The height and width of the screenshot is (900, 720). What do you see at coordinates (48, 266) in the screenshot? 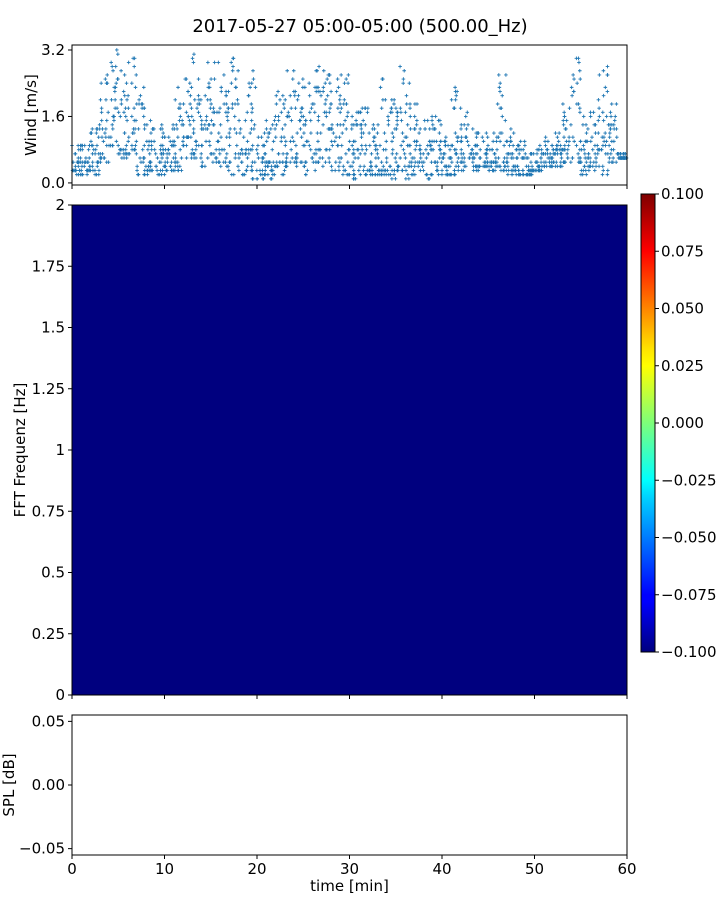
I see `y-tick-label: 1.75` at bounding box center [48, 266].